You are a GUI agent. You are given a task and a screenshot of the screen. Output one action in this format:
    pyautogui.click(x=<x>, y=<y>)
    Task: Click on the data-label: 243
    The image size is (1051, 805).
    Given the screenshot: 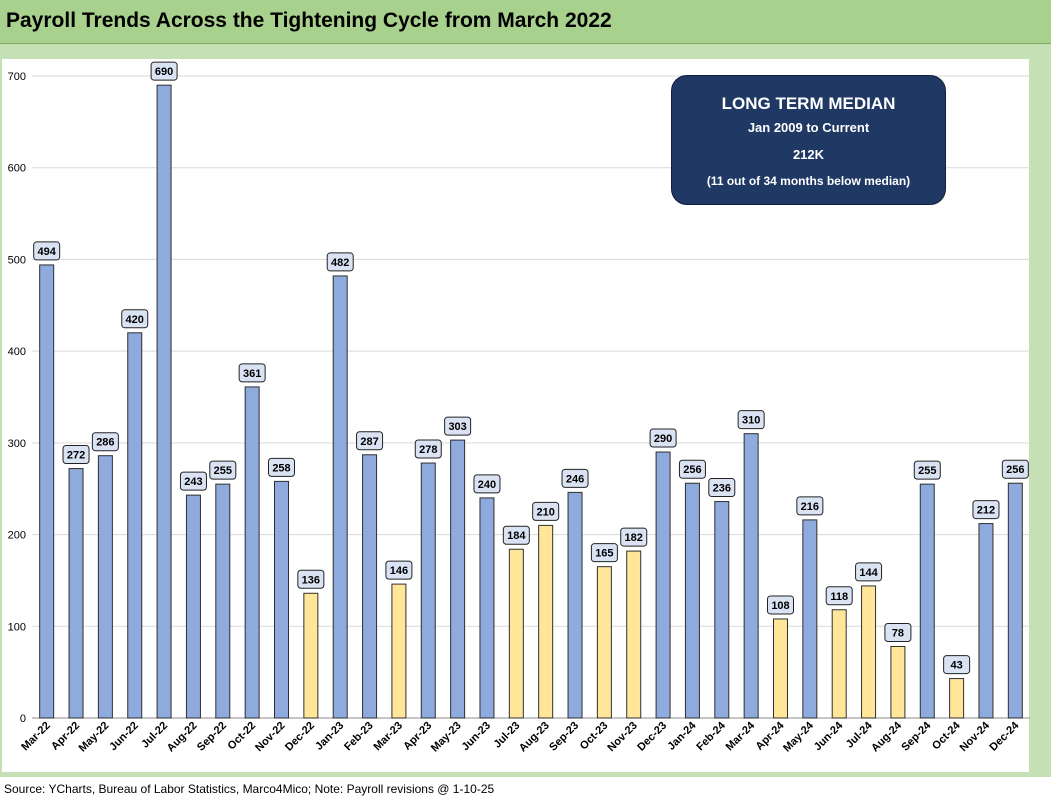 What is the action you would take?
    pyautogui.click(x=193, y=482)
    